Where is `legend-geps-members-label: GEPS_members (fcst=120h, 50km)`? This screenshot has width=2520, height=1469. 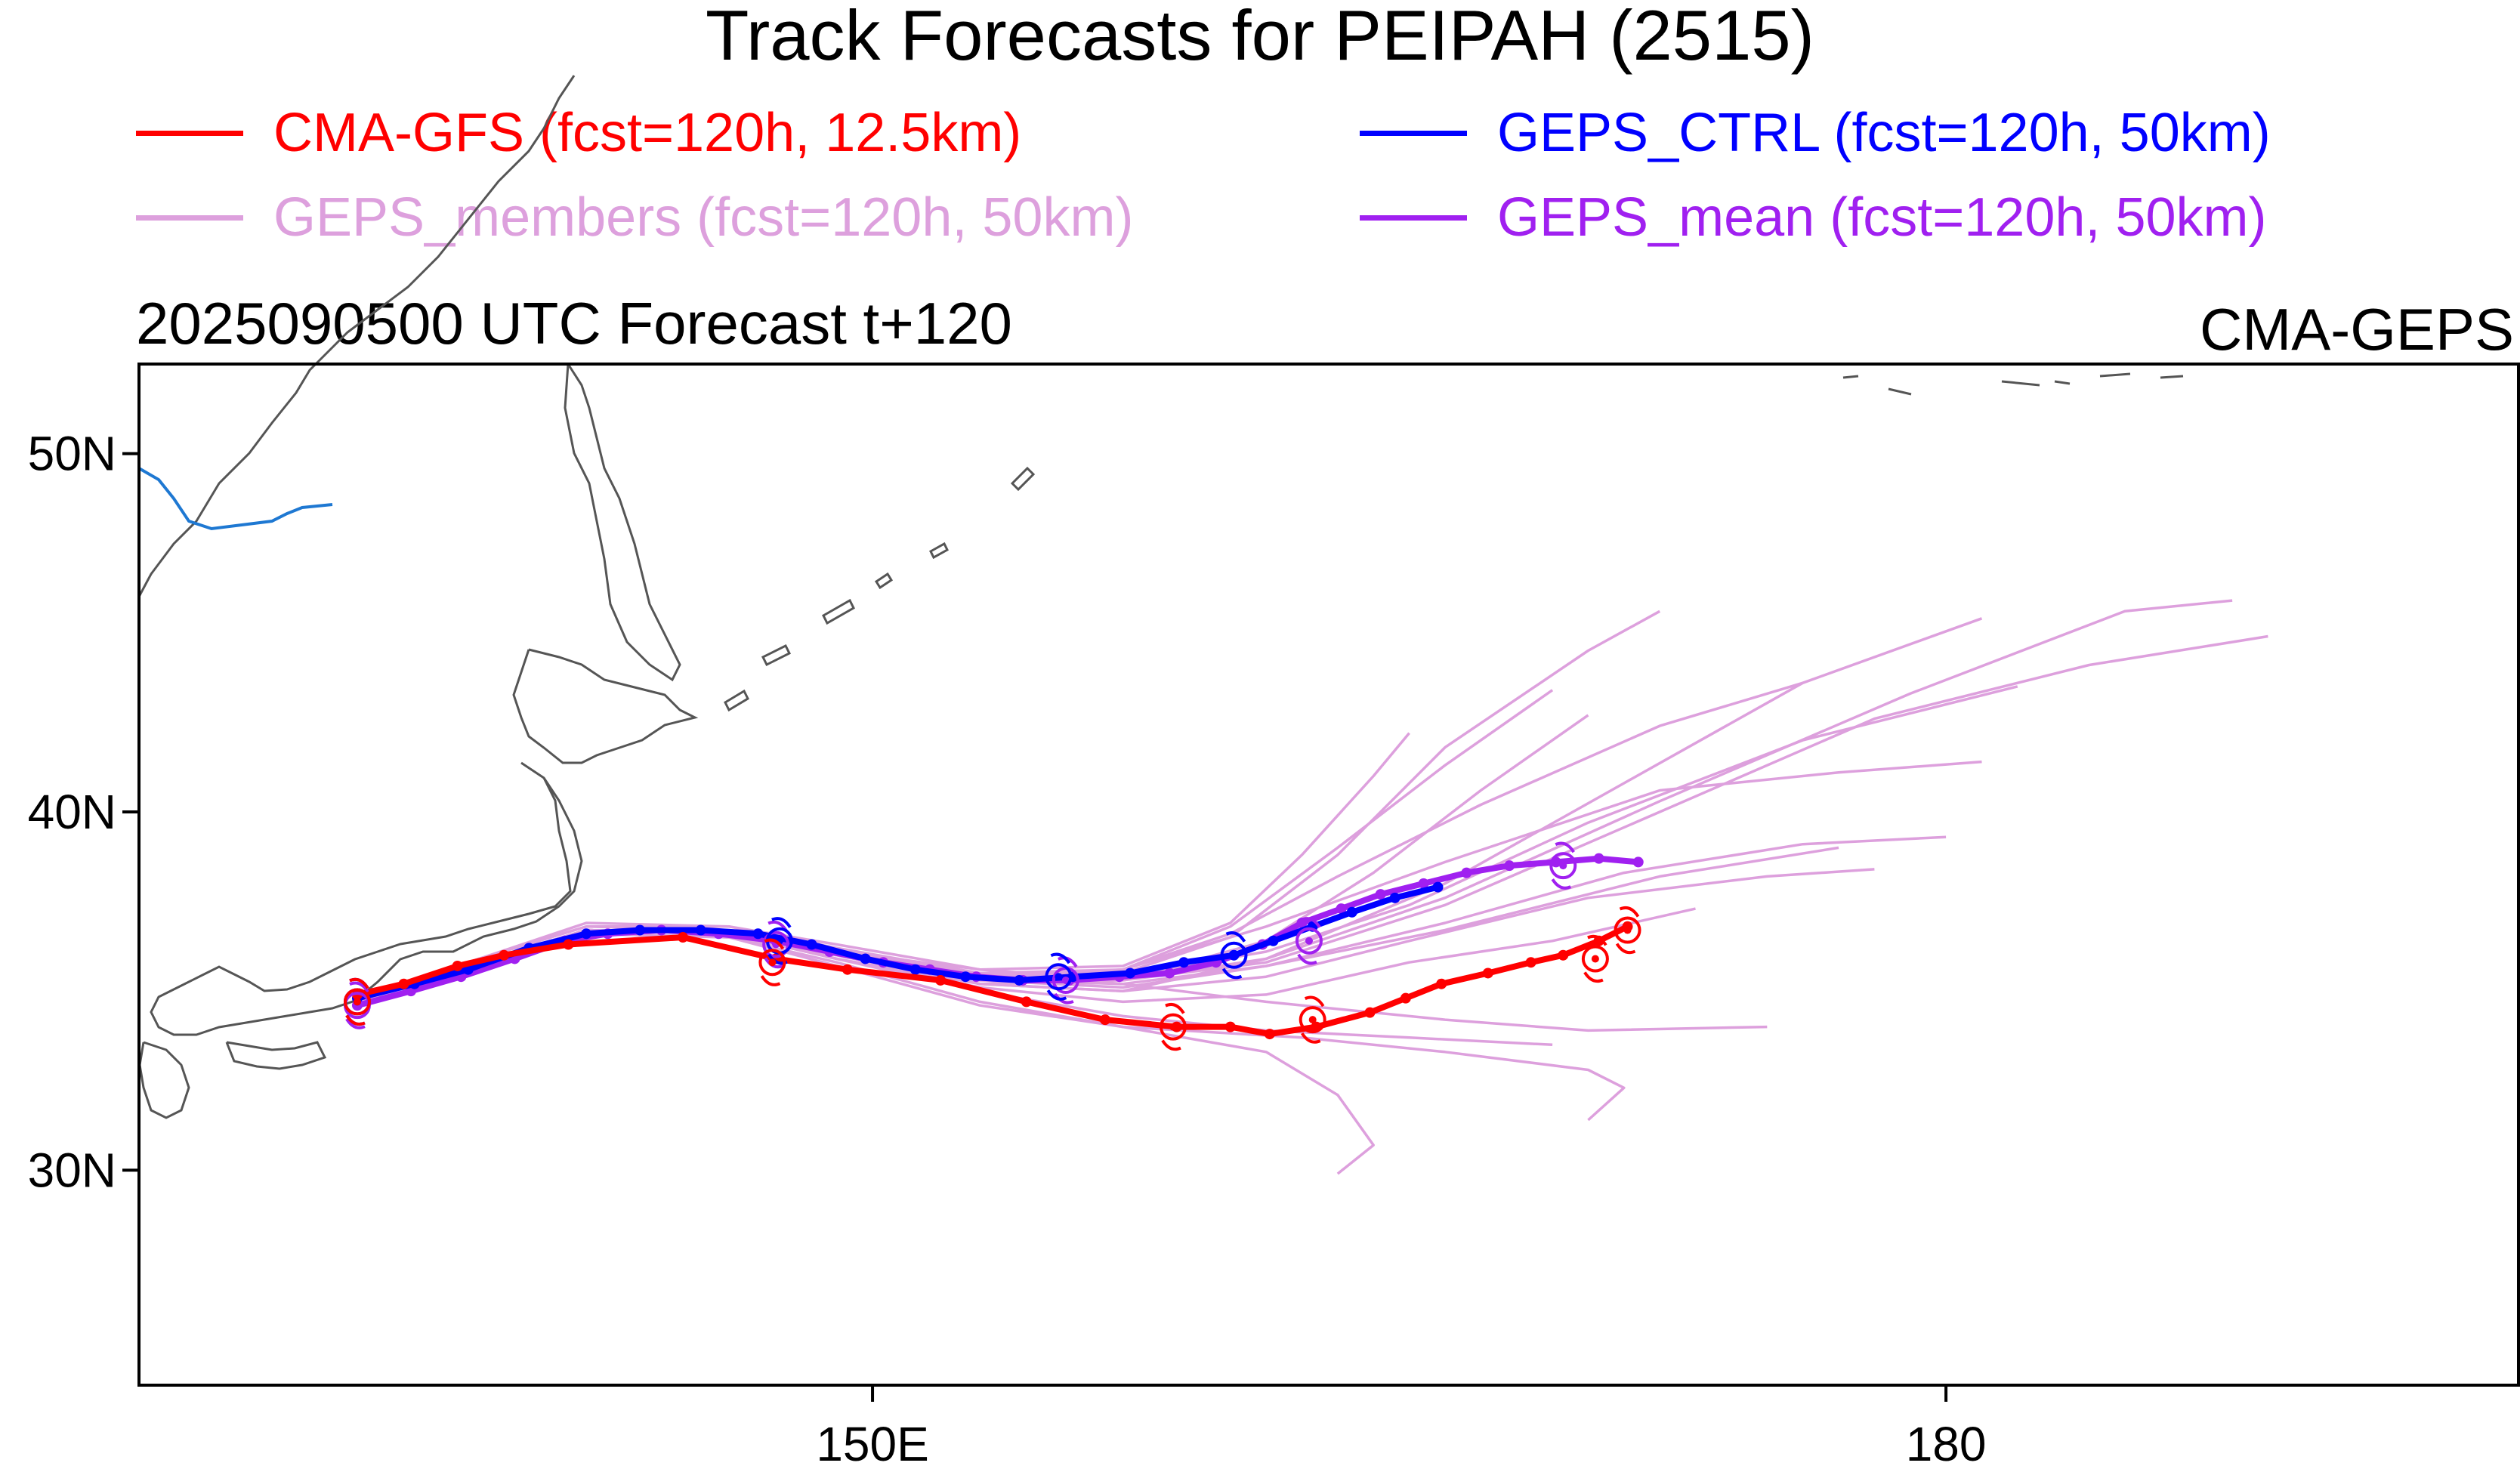
legend-geps-members-label: GEPS_members (fcst=120h, 50km) is located at coordinates (703, 217).